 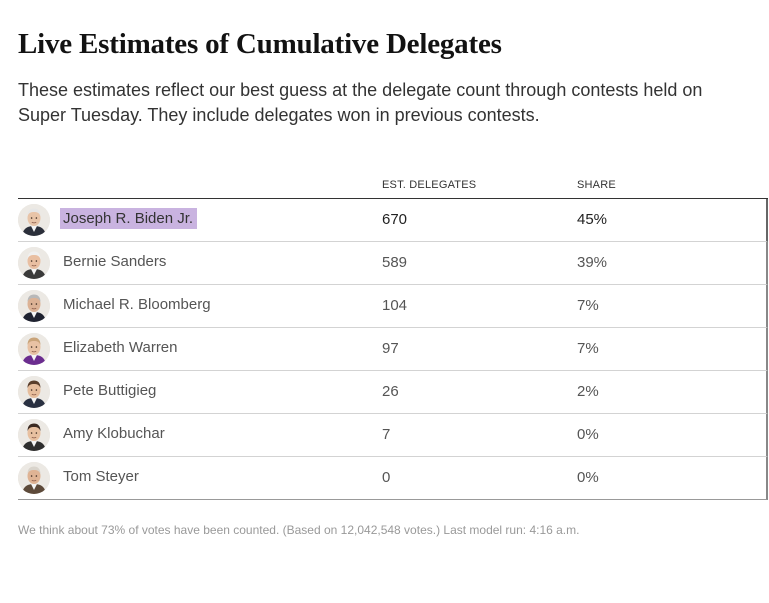 I want to click on header-share: SHARE, so click(x=596, y=185).